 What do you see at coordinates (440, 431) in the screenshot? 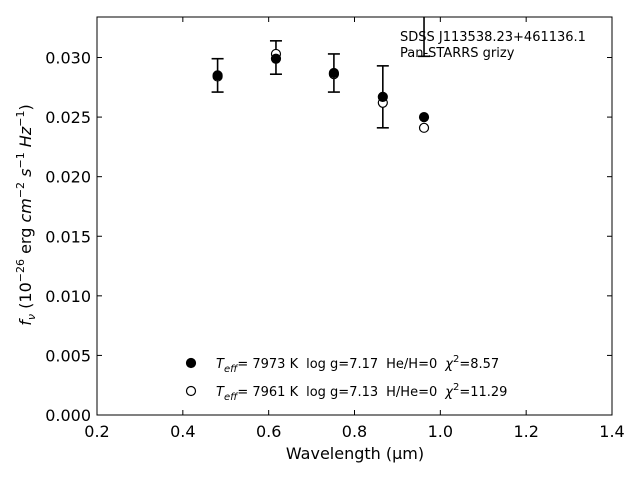
I see `x-tick-label: 1.0` at bounding box center [440, 431].